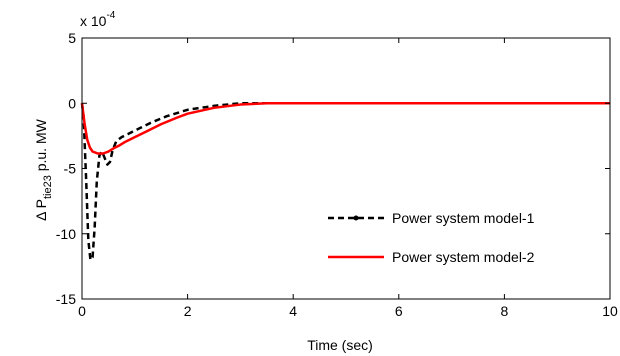 Image resolution: width=620 pixels, height=356 pixels. What do you see at coordinates (463, 218) in the screenshot?
I see `legend-label-model-1: Power system model-1` at bounding box center [463, 218].